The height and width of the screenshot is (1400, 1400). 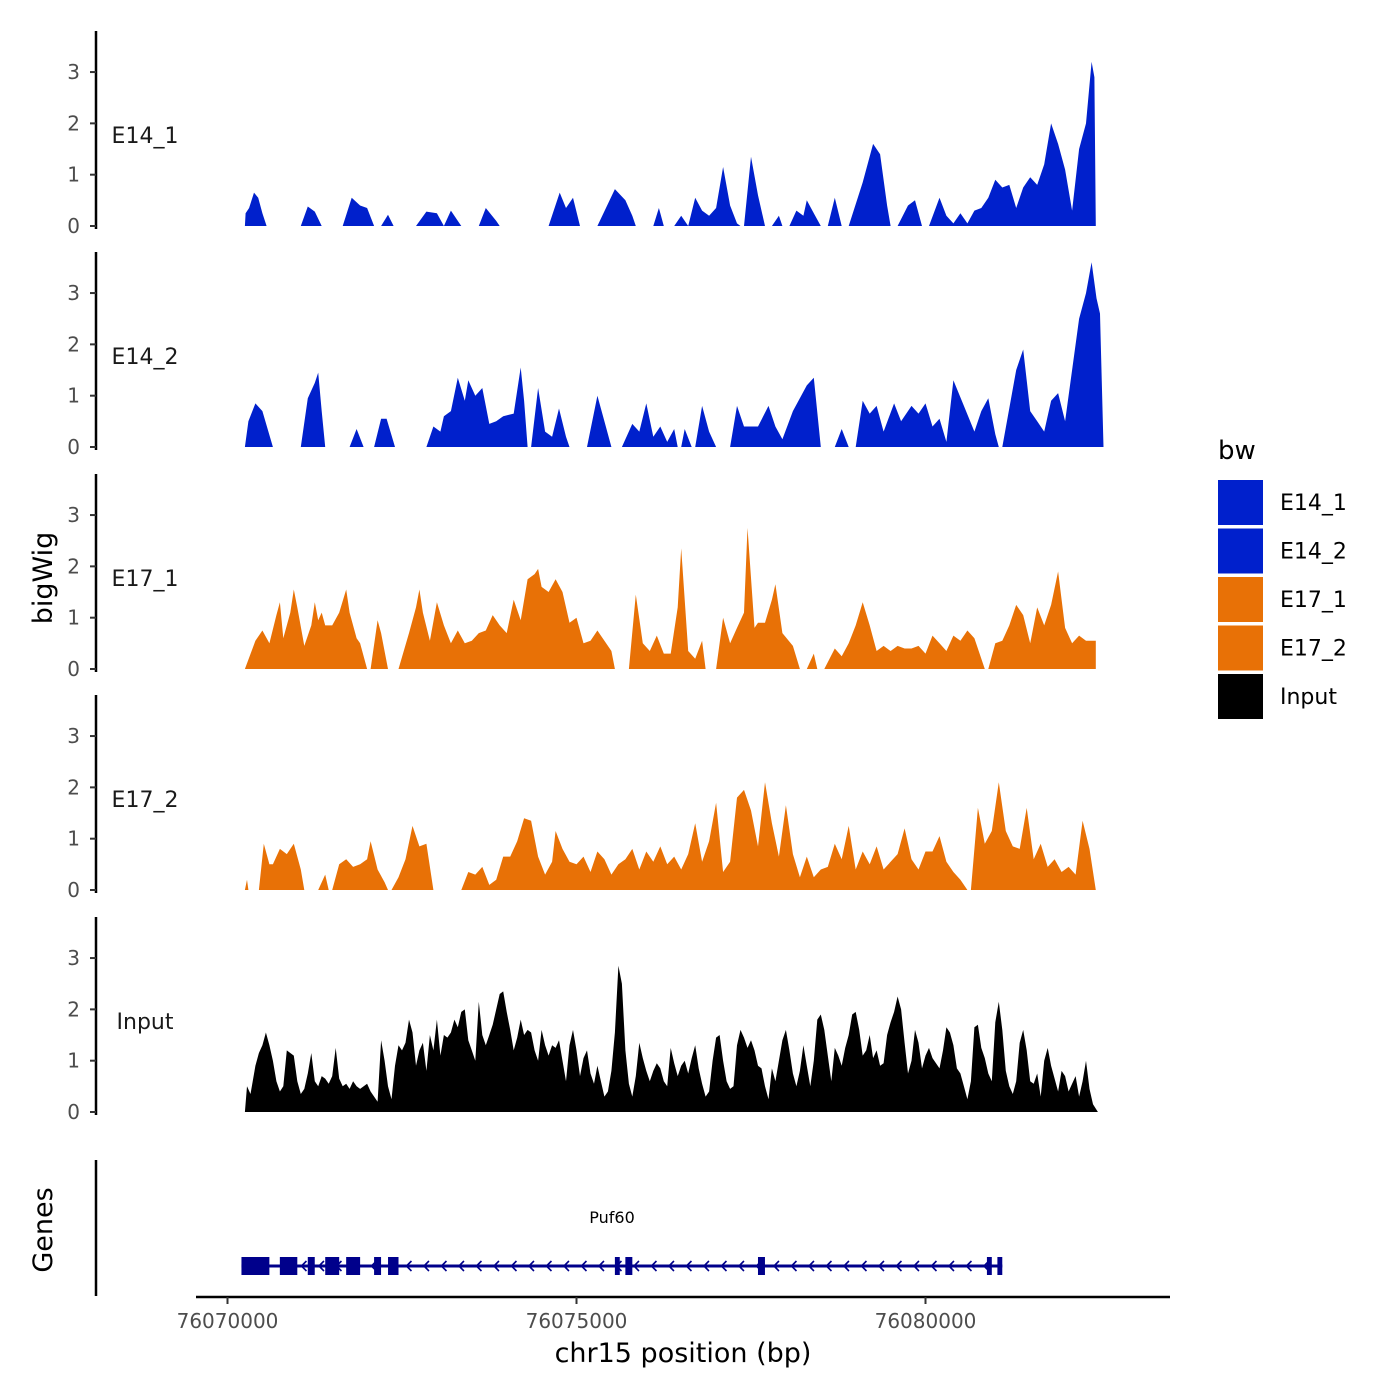 I want to click on y-tick-label-E14_2-1: 1, so click(x=73, y=396).